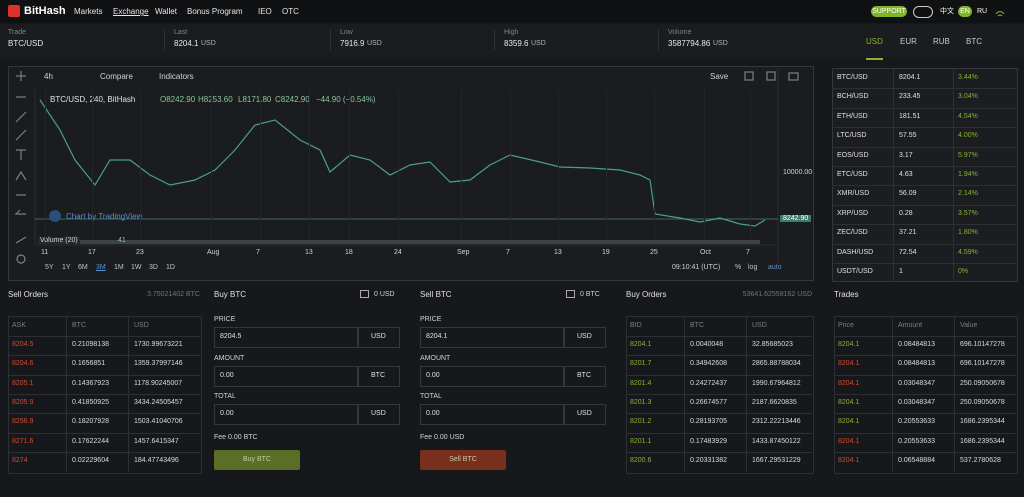 The width and height of the screenshot is (1024, 497). I want to click on ticker-value: BTC/USD, so click(26, 43).